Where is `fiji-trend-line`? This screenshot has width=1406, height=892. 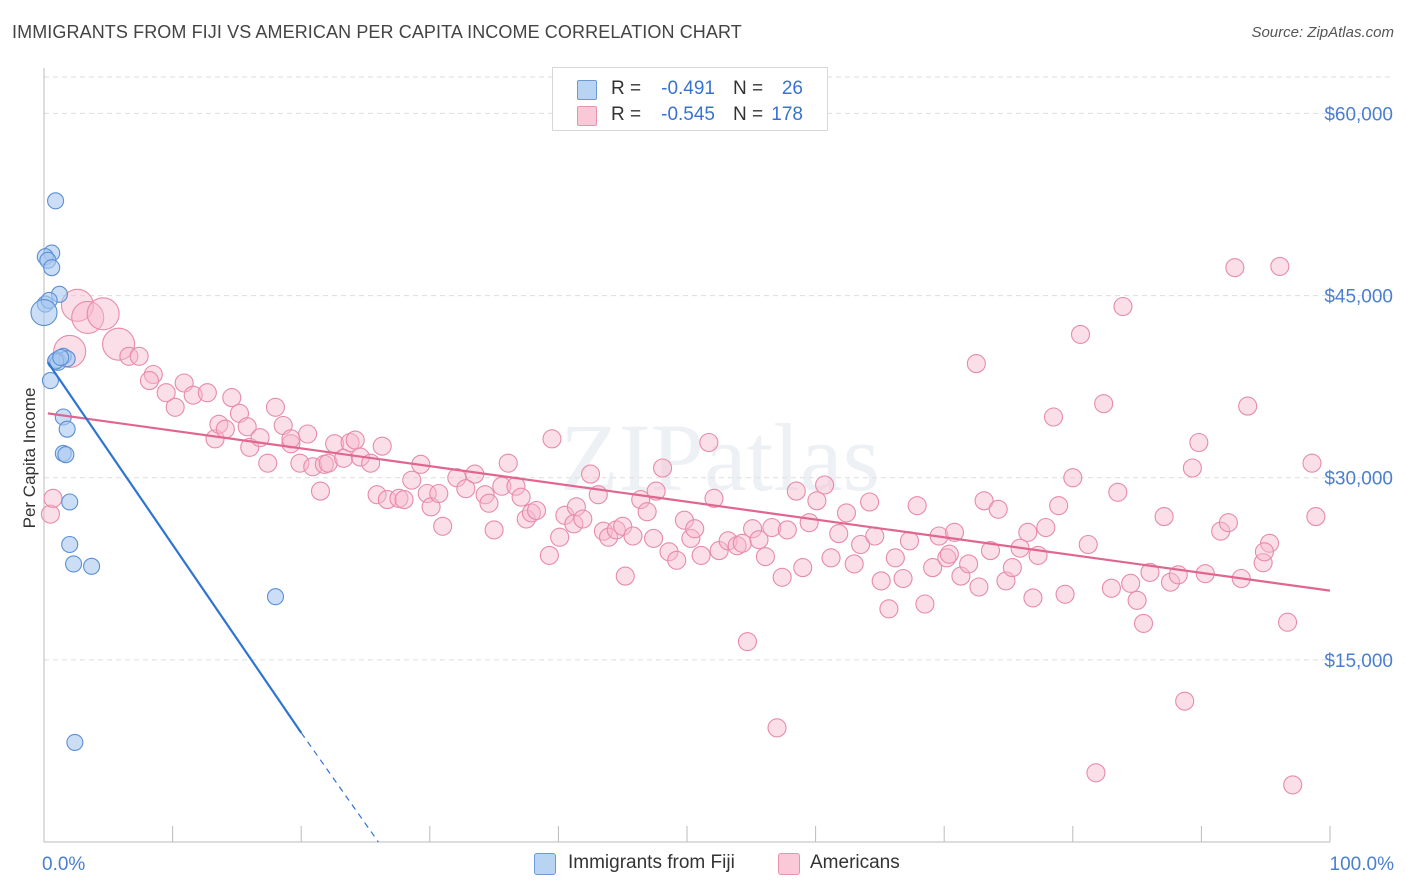 fiji-trend-line is located at coordinates (174, 547).